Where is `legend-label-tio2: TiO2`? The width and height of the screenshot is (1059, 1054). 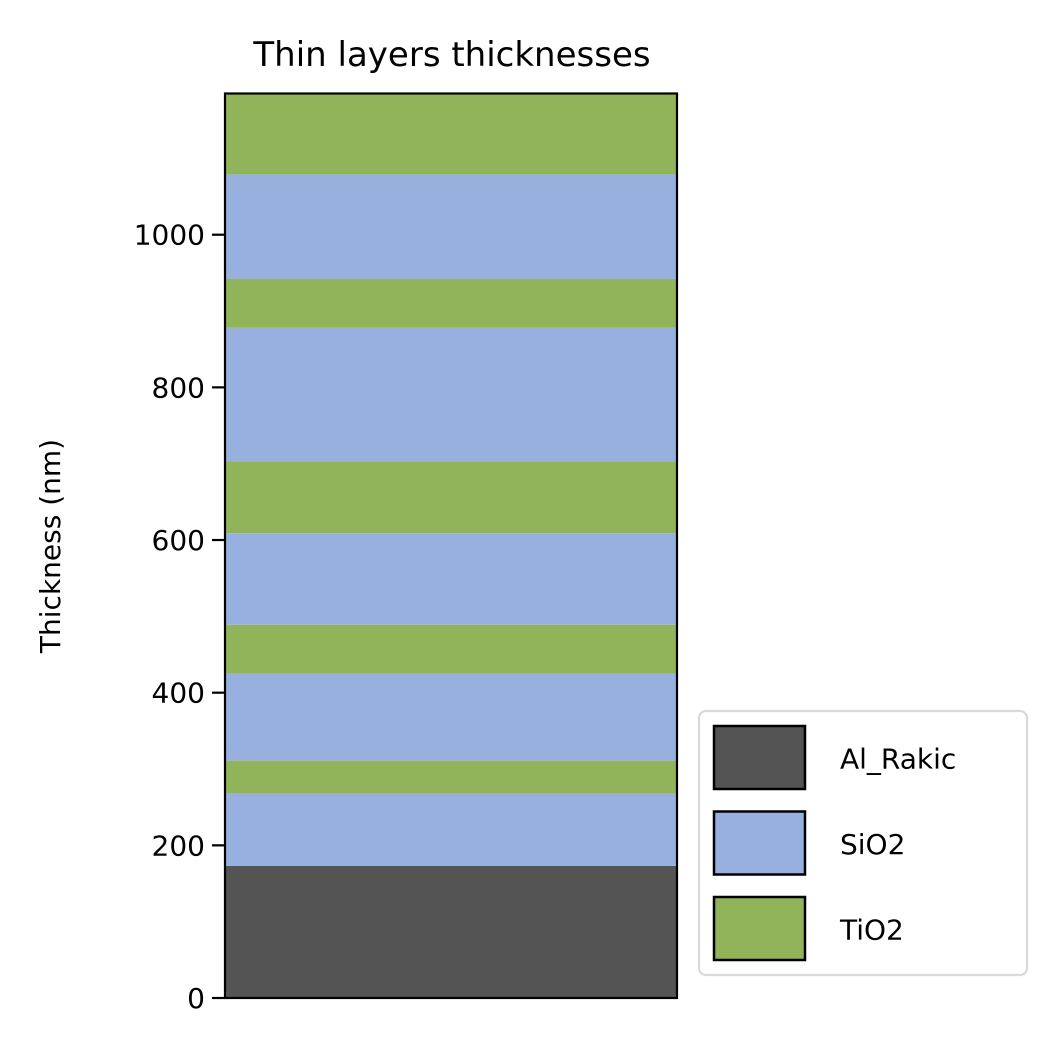
legend-label-tio2: TiO2 is located at coordinates (871, 930).